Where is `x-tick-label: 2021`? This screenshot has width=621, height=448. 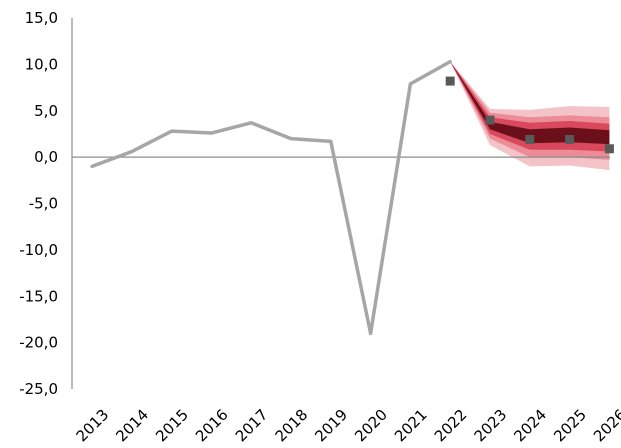
x-tick-label: 2021 is located at coordinates (411, 426).